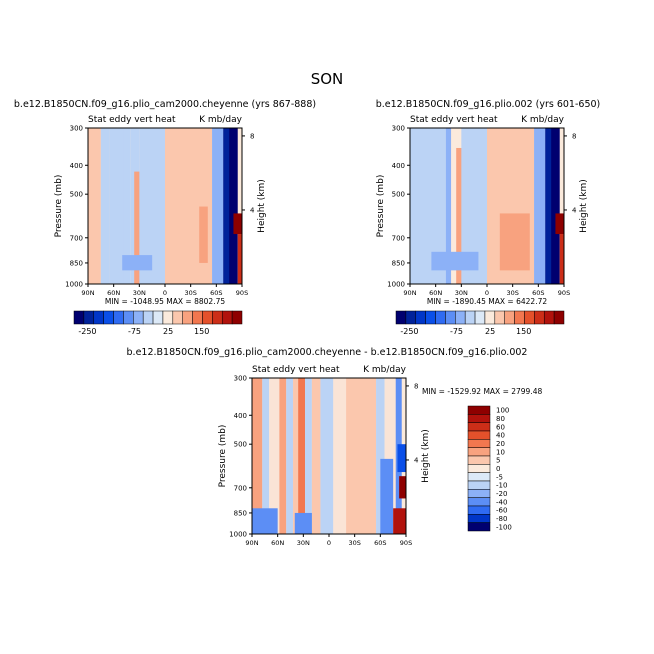 The width and height of the screenshot is (654, 654). Describe the element at coordinates (165, 301) in the screenshot. I see `stats-text: MIN = -1048.95 MAX = 8802.75` at that location.